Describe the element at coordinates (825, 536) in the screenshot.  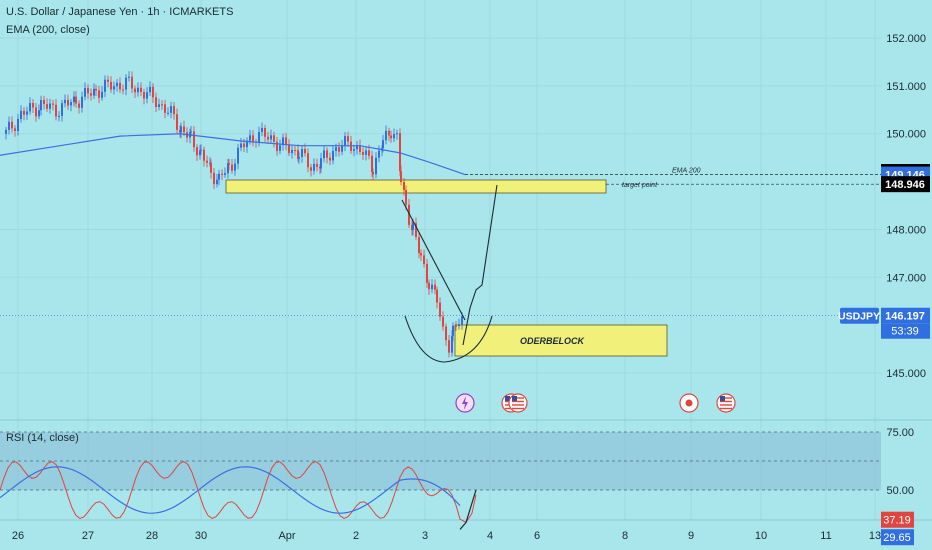
I see `x-tick-label: 11` at that location.